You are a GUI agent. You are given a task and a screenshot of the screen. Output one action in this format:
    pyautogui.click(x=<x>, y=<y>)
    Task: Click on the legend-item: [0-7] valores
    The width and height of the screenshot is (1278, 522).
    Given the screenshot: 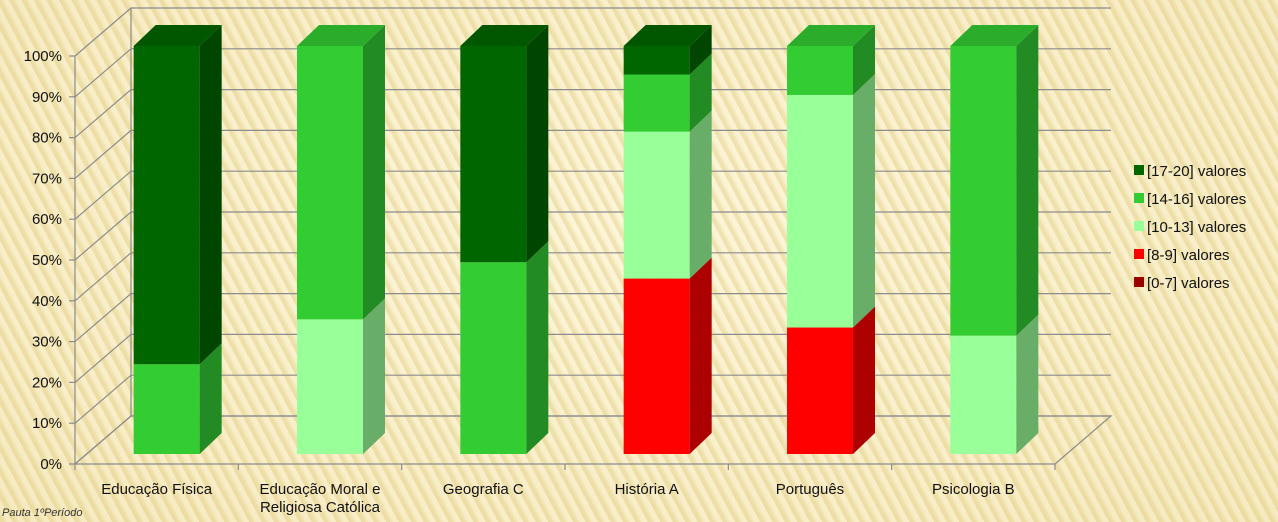 What is the action you would take?
    pyautogui.click(x=1182, y=283)
    